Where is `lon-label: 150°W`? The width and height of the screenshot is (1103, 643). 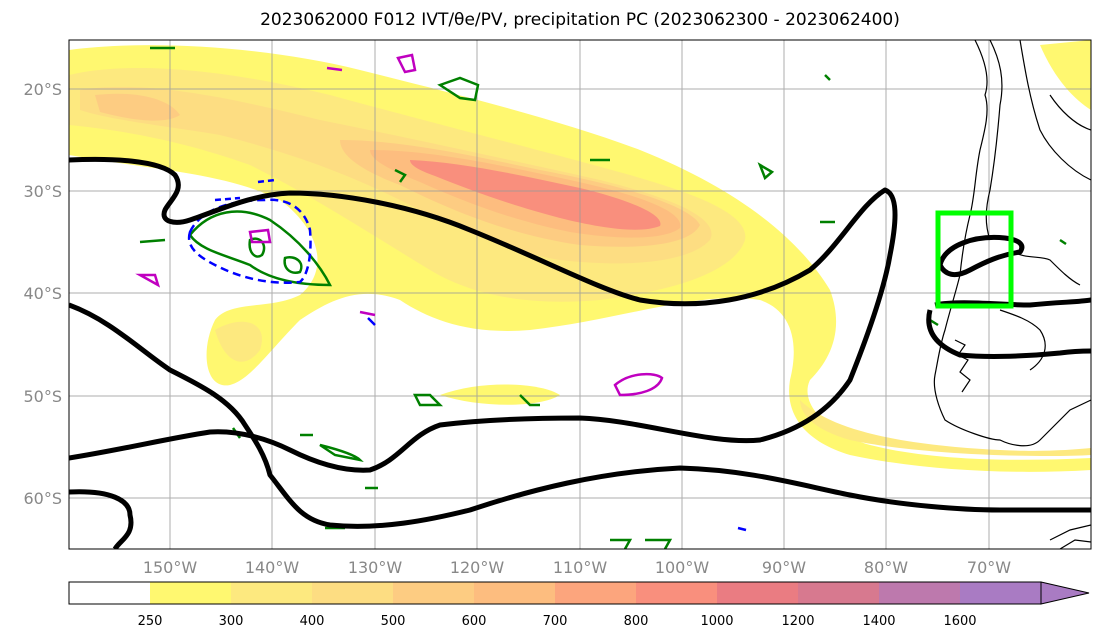
lon-label: 150°W is located at coordinates (170, 567).